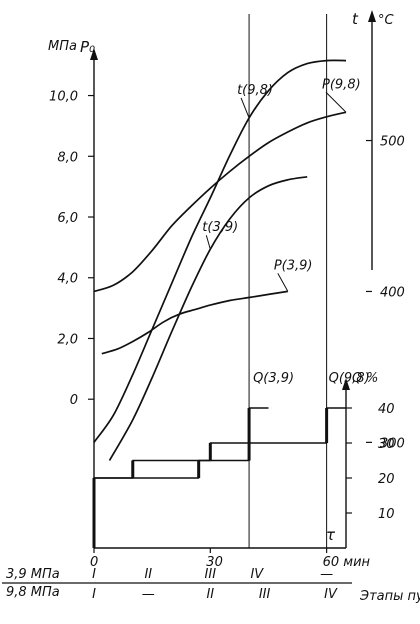 The width and height of the screenshot is (420, 624). Describe the element at coordinates (347, 562) in the screenshot. I see `time-tick-label: 60 мин` at that location.